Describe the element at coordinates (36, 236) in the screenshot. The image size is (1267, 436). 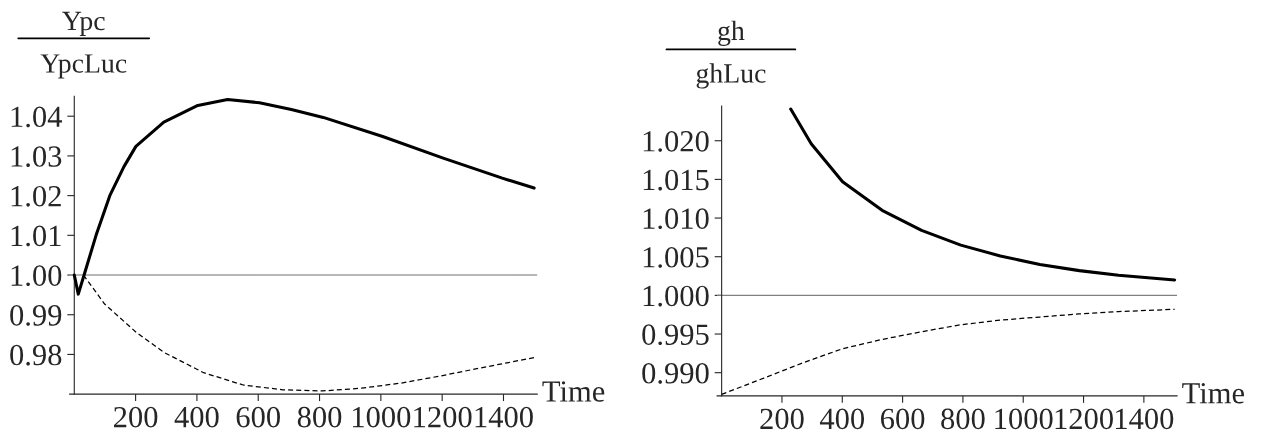
I see `y-tick-label: 1.01` at that location.